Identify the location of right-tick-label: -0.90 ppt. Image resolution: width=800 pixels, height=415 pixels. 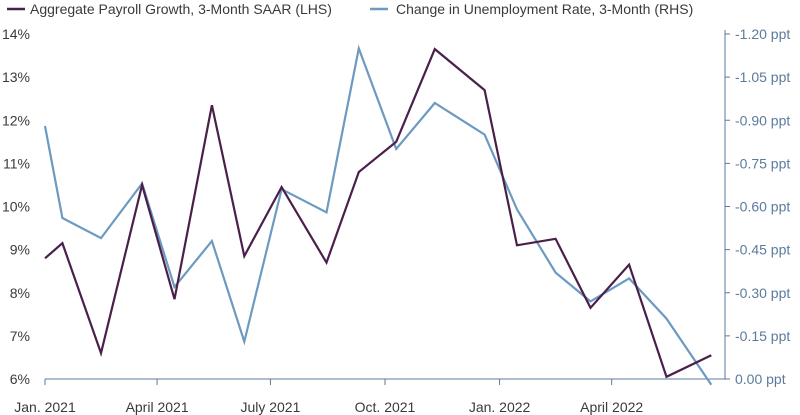
(762, 120).